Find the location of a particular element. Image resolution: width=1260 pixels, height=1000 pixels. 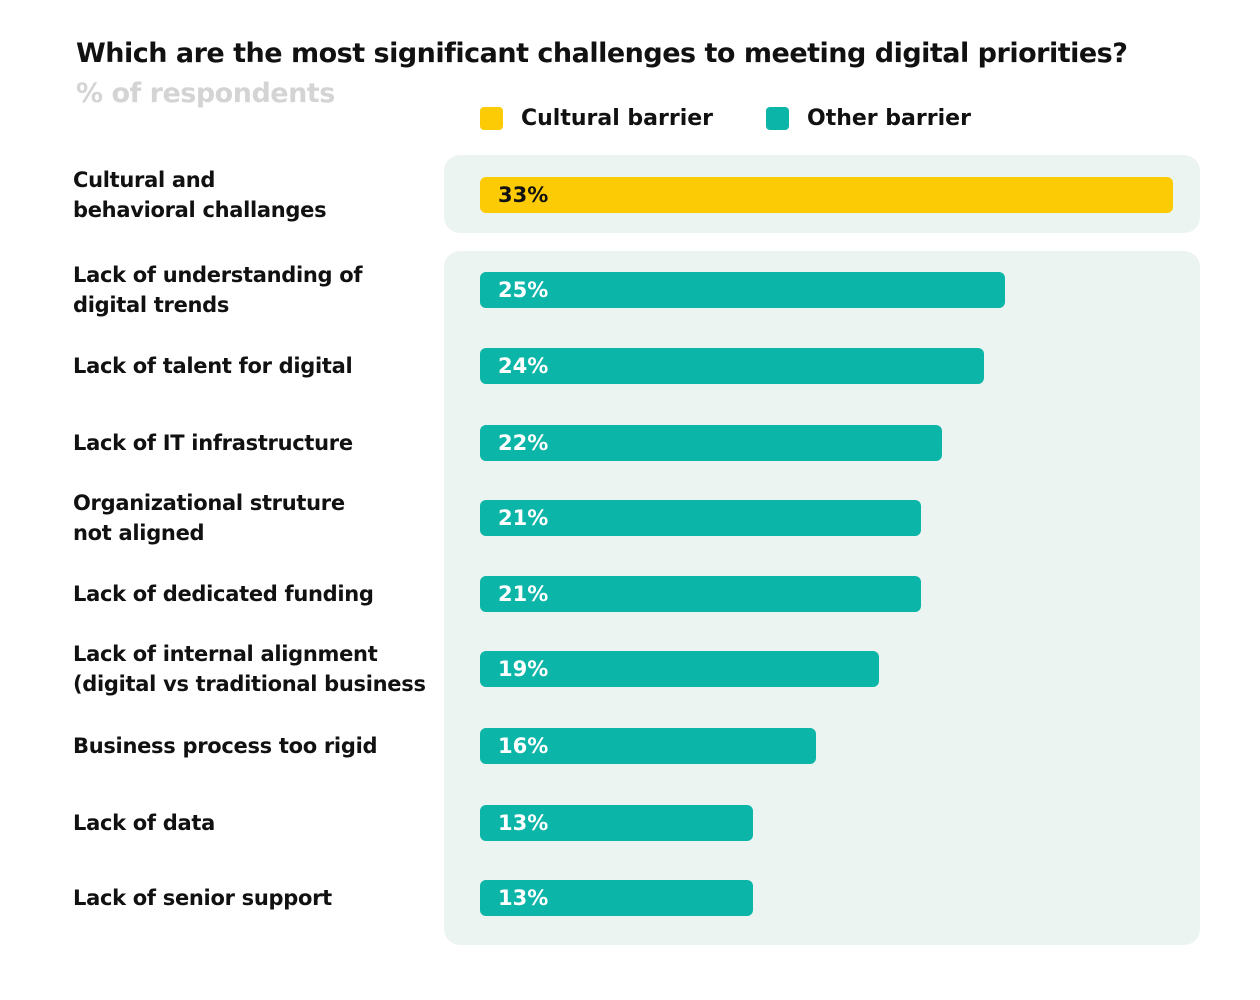

bar: 22% is located at coordinates (711, 443).